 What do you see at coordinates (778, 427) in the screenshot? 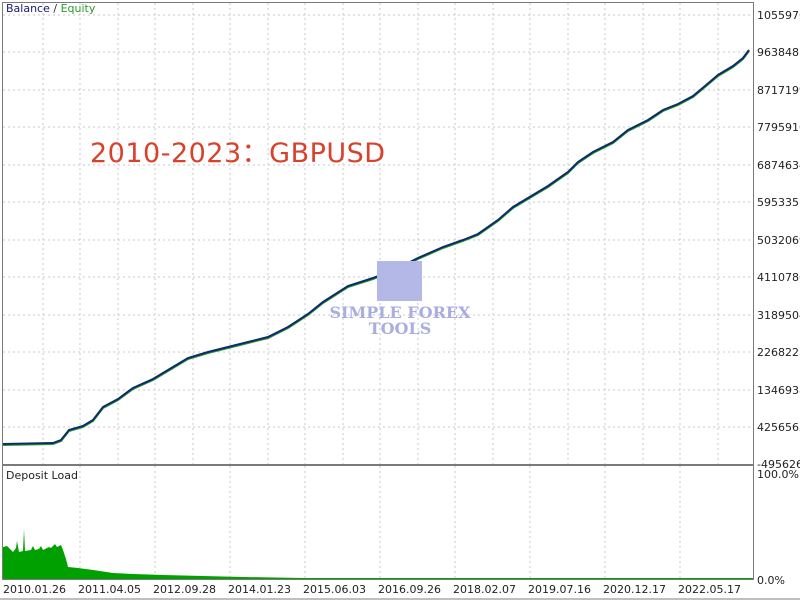
I see `y-tick: 4256563` at bounding box center [778, 427].